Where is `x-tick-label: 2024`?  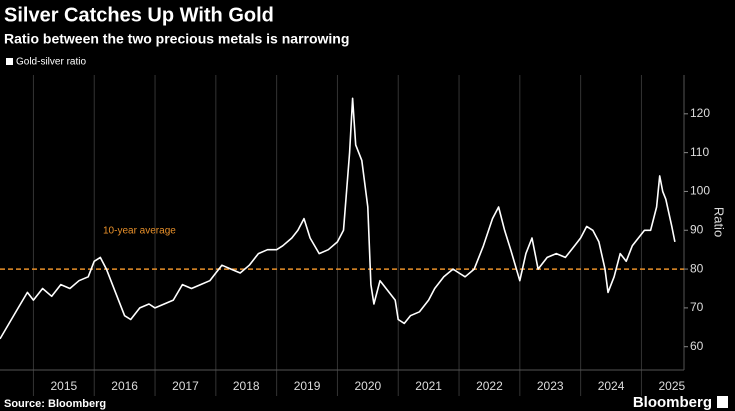
x-tick-label: 2024 is located at coordinates (611, 386).